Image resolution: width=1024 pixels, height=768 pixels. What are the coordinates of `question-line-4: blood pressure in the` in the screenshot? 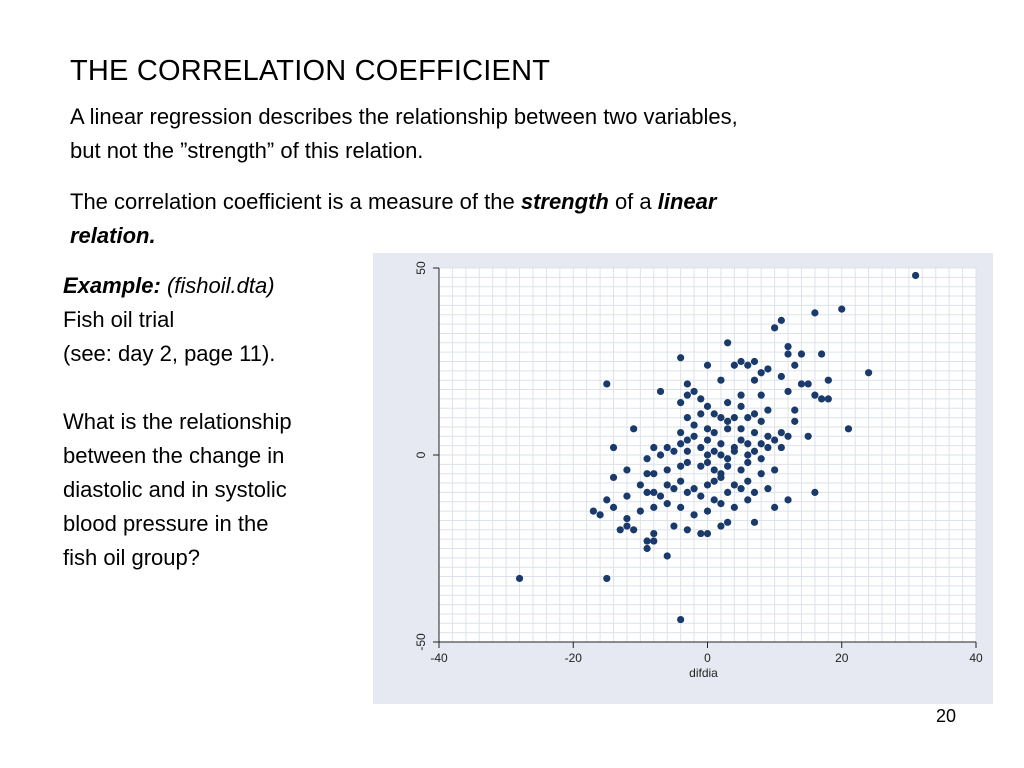 It's located at (166, 523).